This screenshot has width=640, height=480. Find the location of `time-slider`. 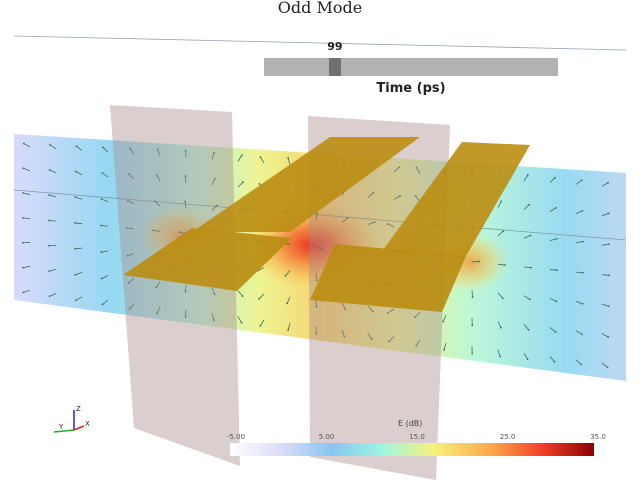

time-slider is located at coordinates (411, 67).